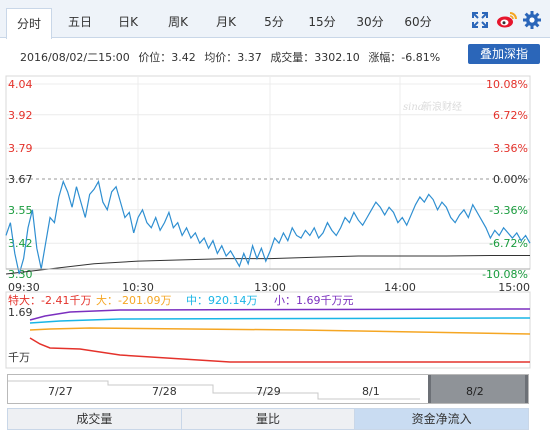  What do you see at coordinates (504, 54) in the screenshot?
I see `overlay-index-button: 叠加深指` at bounding box center [504, 54].